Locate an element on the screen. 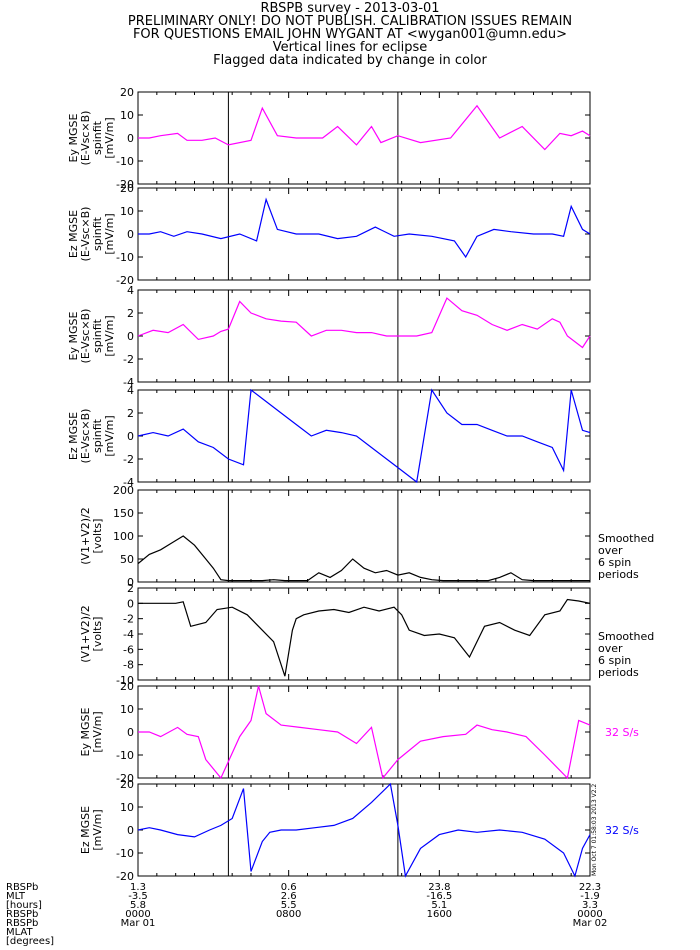  side-note: Smoothed is located at coordinates (626, 636).